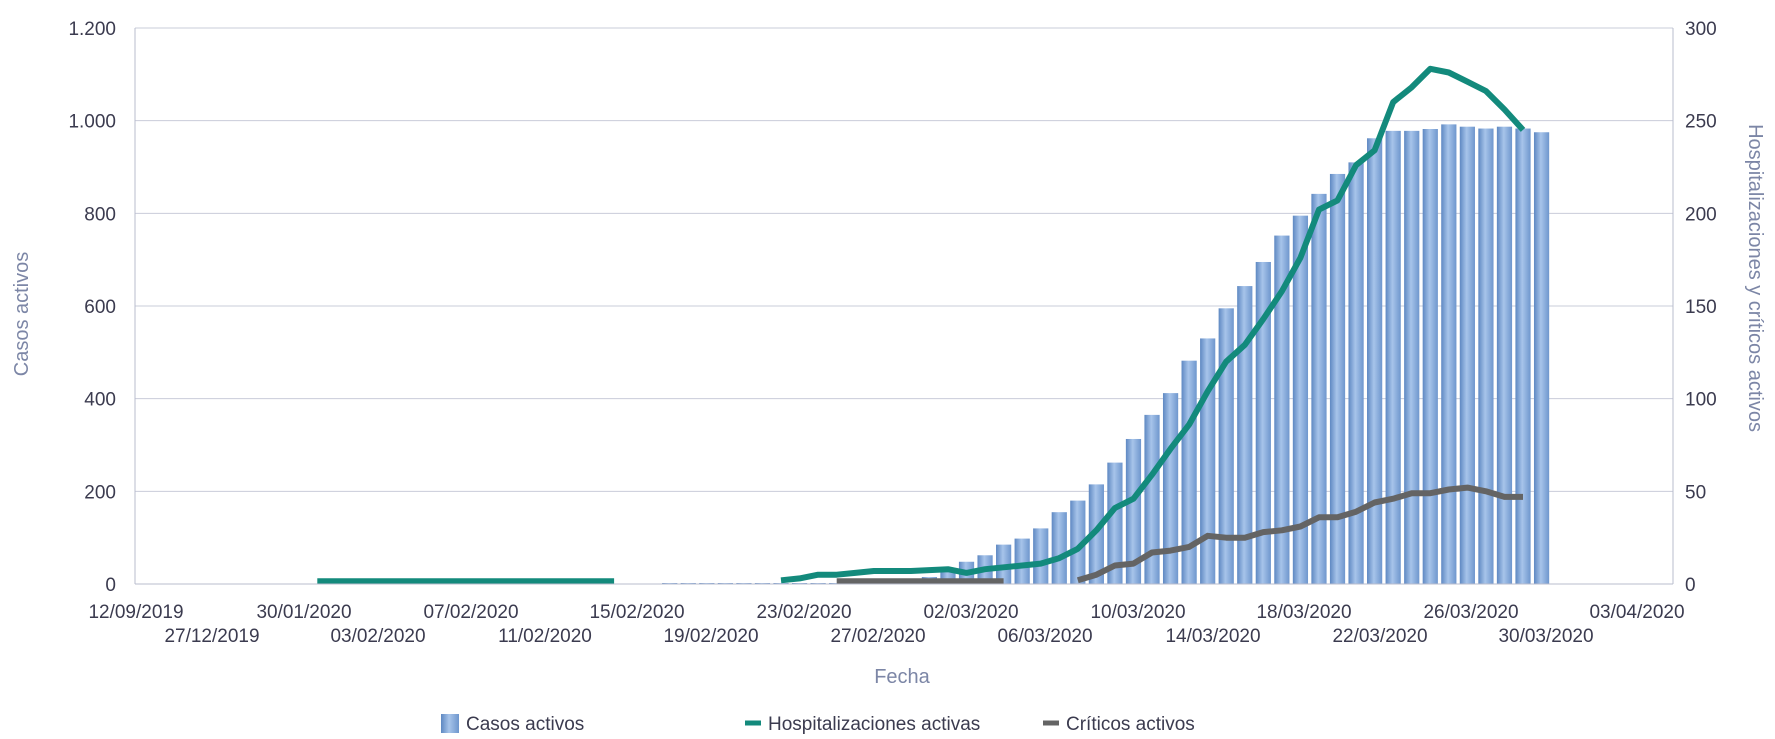  Describe the element at coordinates (525, 724) in the screenshot. I see `legend-label-casos-activos: Casos activos` at that location.